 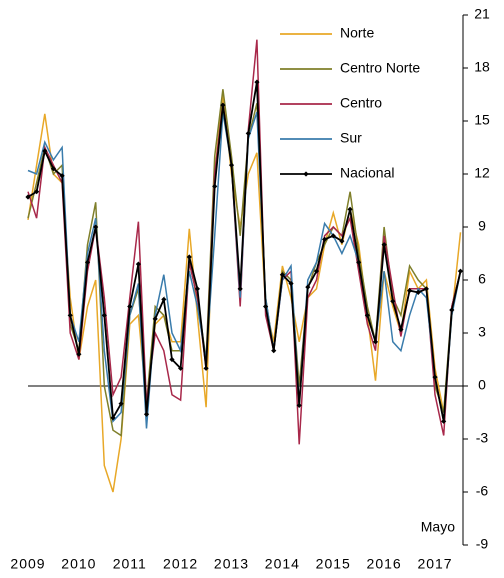 I want to click on y-tick-label: 3, so click(x=482, y=332).